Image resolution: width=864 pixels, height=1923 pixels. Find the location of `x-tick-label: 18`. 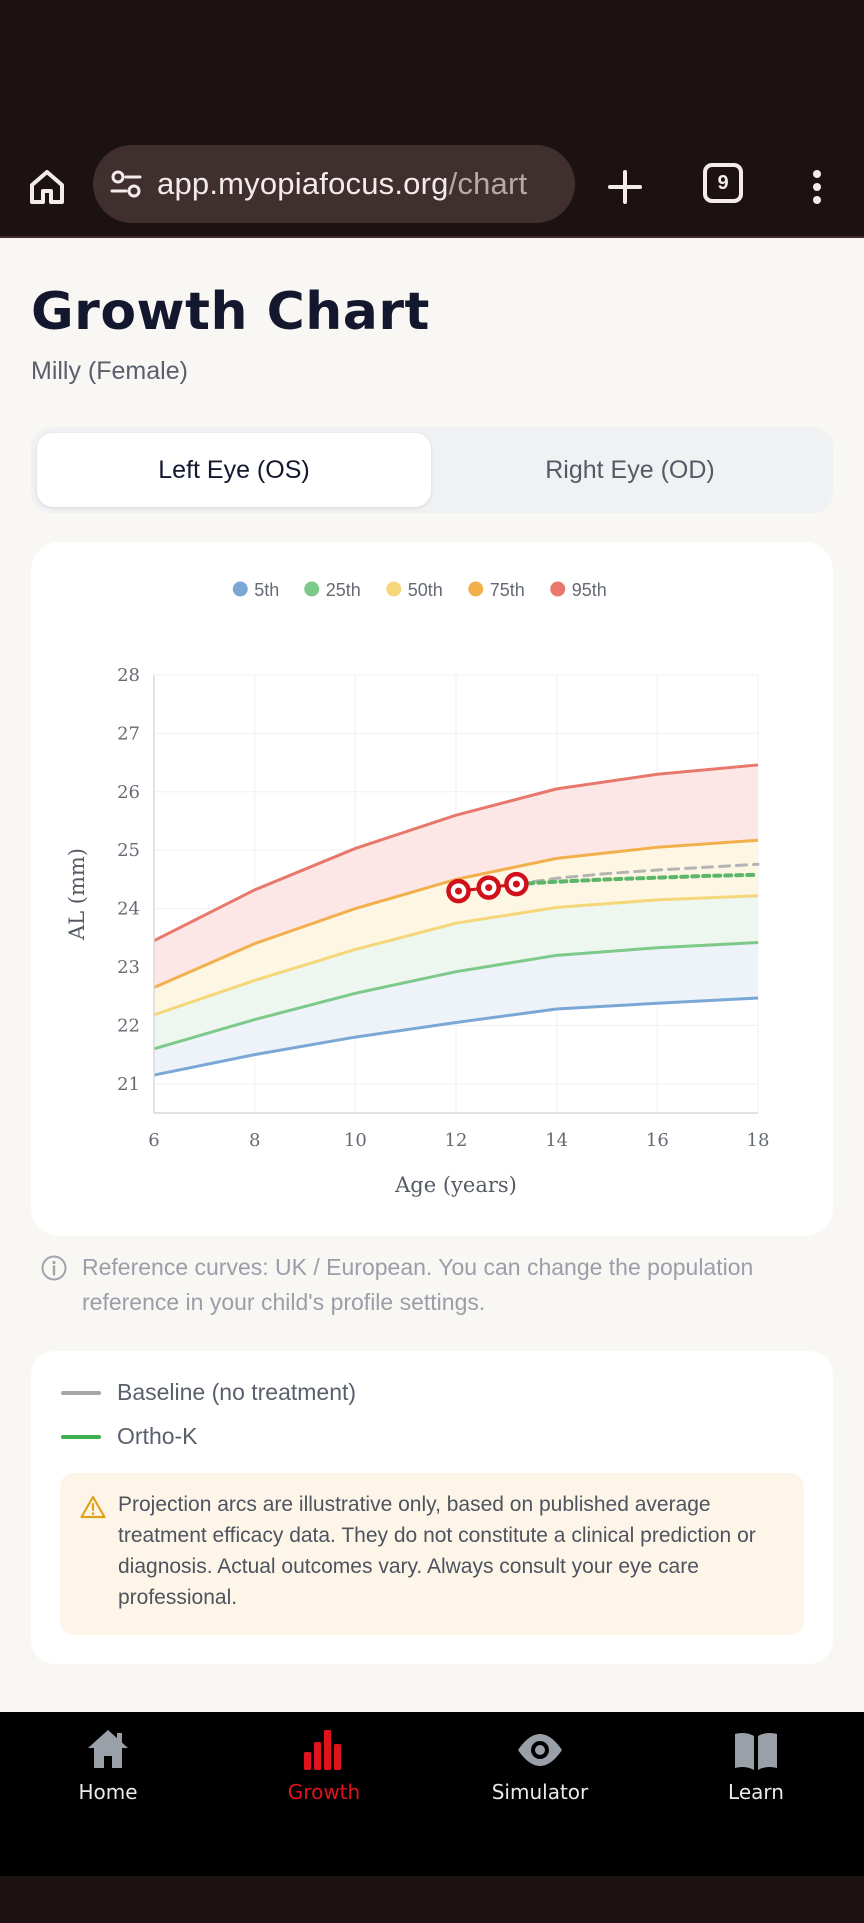

x-tick-label: 18 is located at coordinates (758, 1140).